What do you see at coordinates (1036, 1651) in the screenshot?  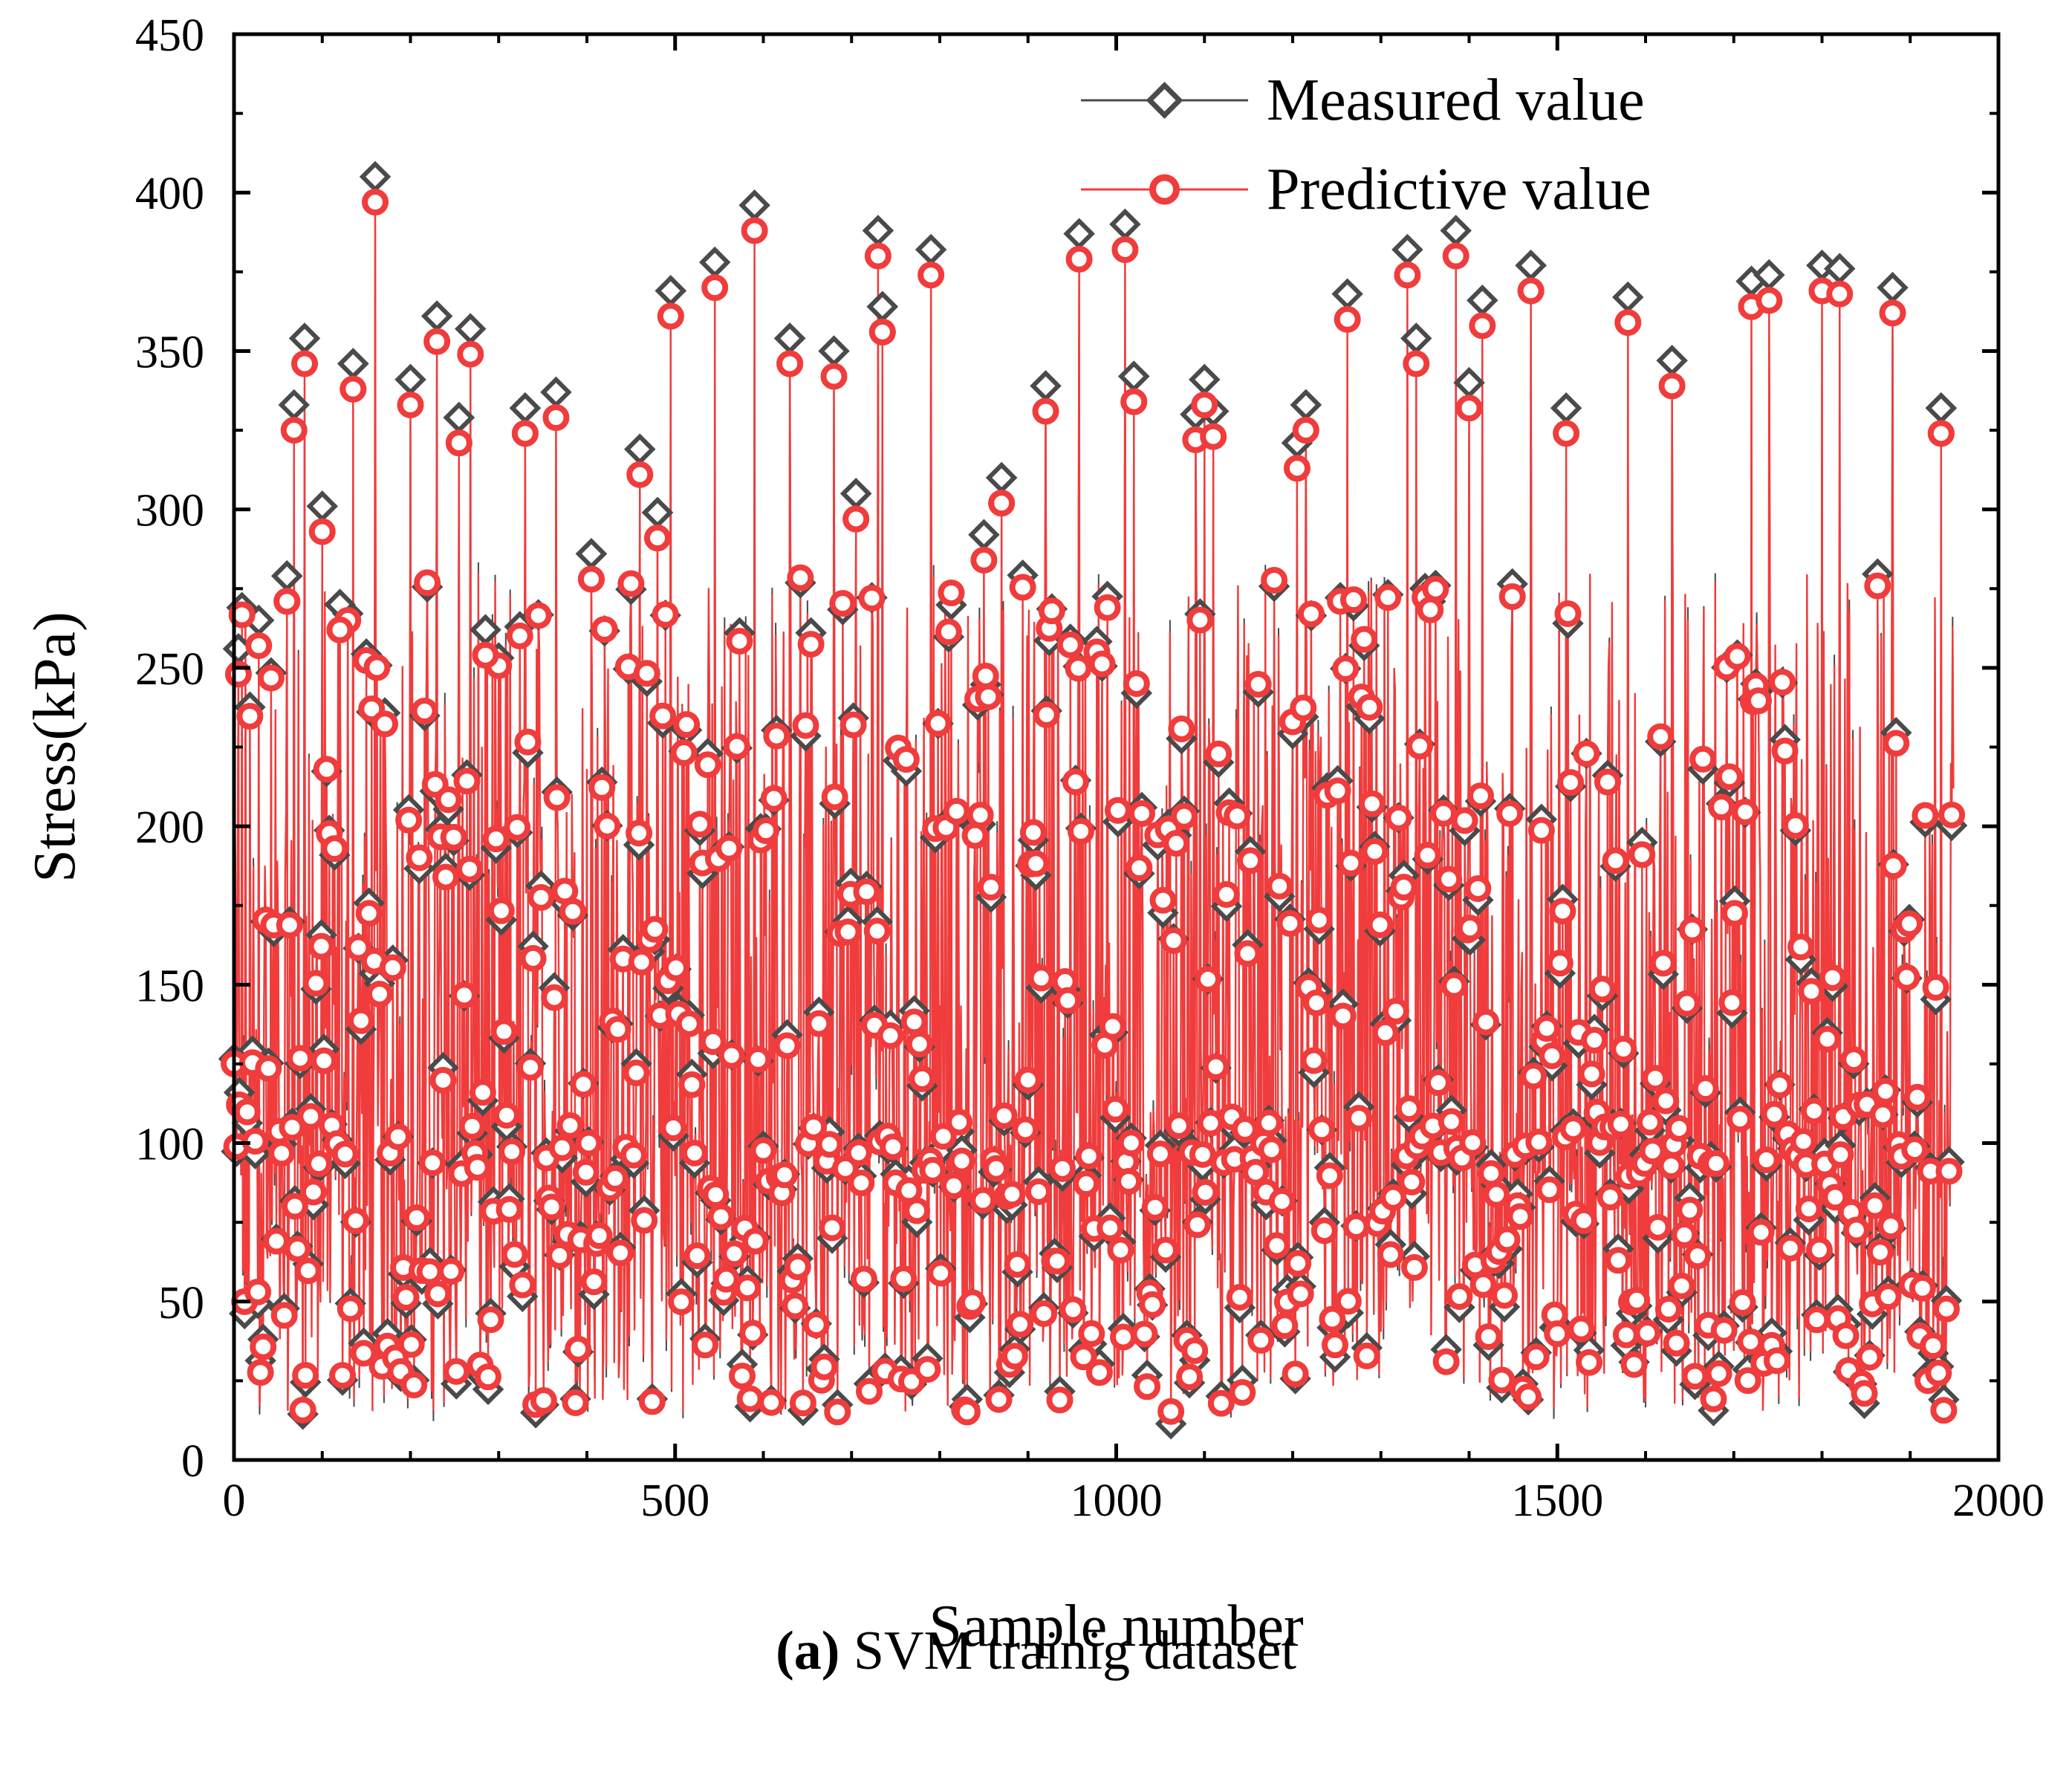 I see `figure-caption: (a) SVM trainig dataset` at bounding box center [1036, 1651].